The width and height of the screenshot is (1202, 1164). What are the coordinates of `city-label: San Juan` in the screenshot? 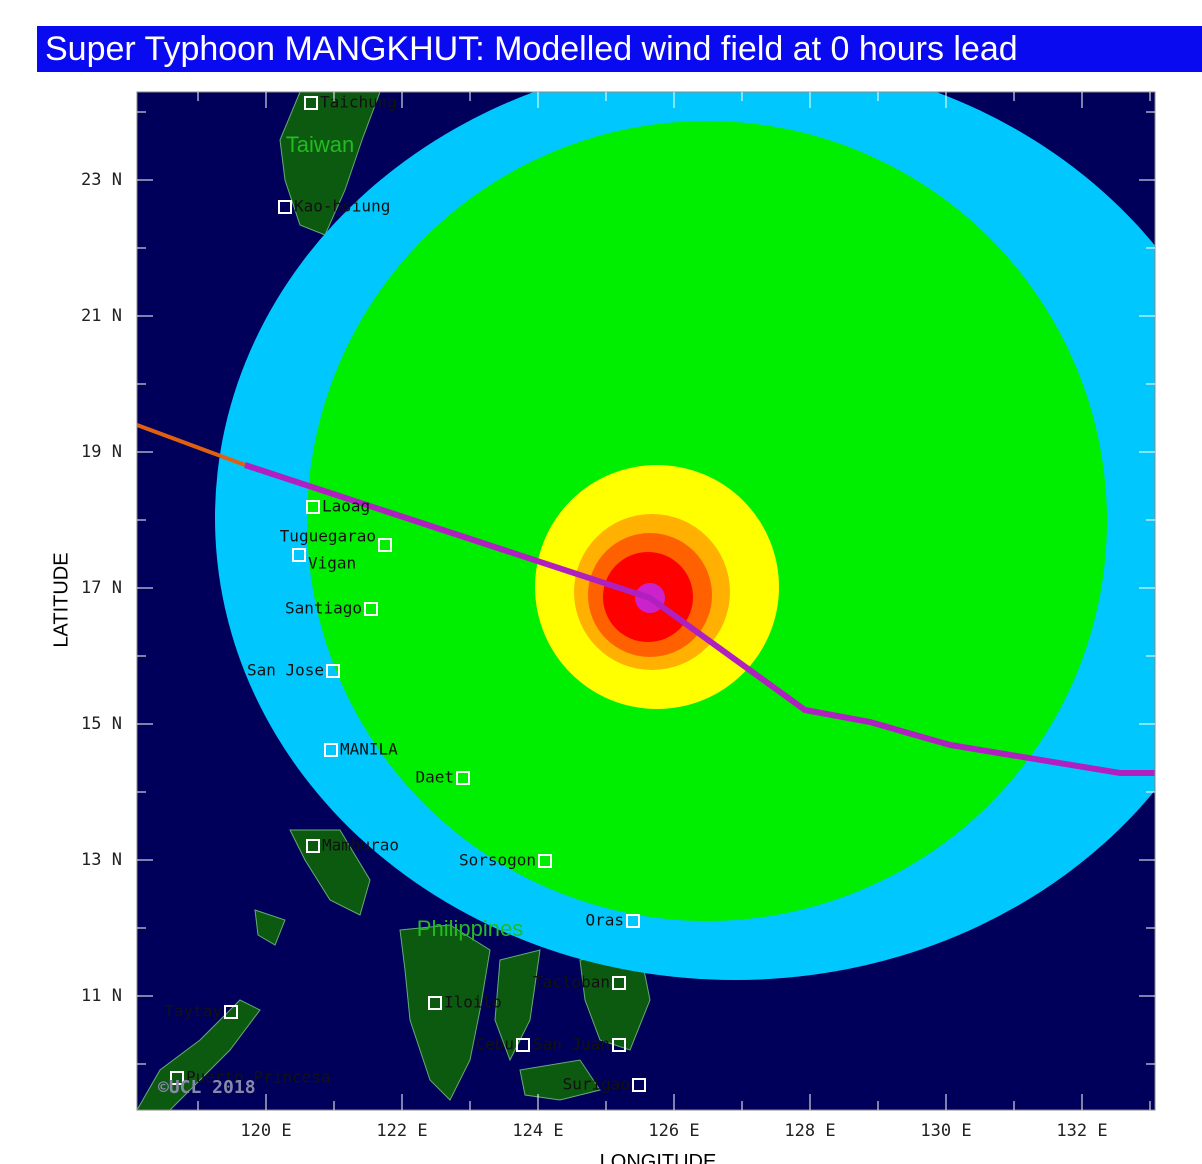 It's located at (571, 1044).